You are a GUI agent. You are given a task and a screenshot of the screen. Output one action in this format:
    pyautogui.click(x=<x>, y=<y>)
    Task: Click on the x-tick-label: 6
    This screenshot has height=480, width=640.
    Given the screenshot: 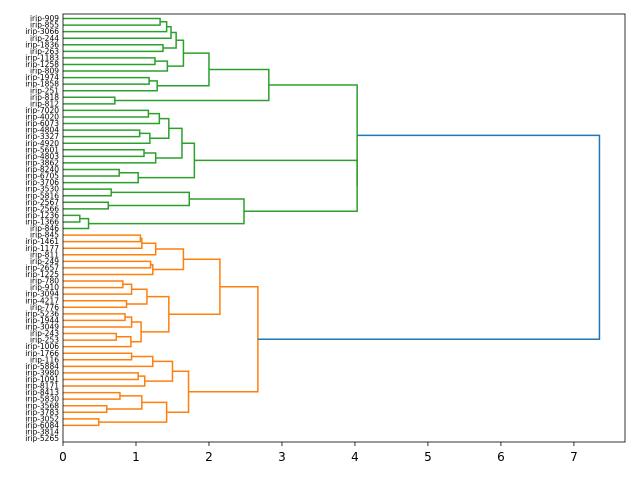 What is the action you would take?
    pyautogui.click(x=501, y=457)
    